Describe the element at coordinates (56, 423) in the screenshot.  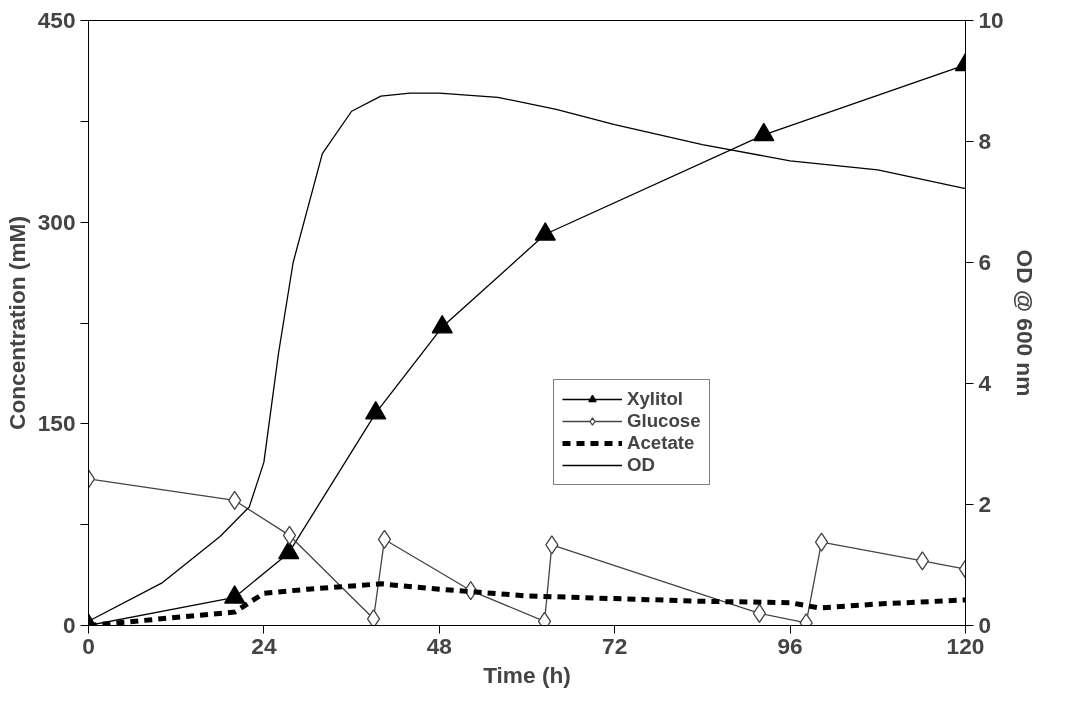
I see `y-tick-label: 150` at that location.